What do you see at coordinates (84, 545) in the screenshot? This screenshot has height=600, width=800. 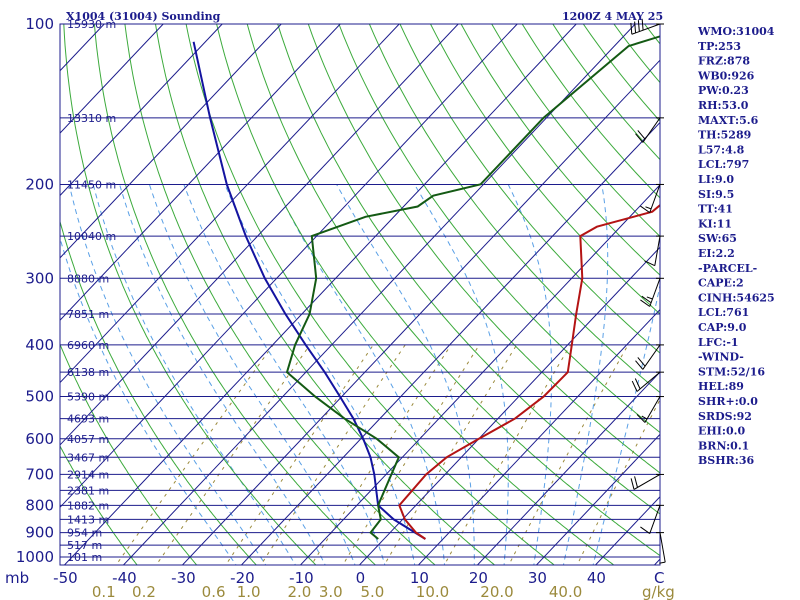 I see `height-label: 517 m` at bounding box center [84, 545].